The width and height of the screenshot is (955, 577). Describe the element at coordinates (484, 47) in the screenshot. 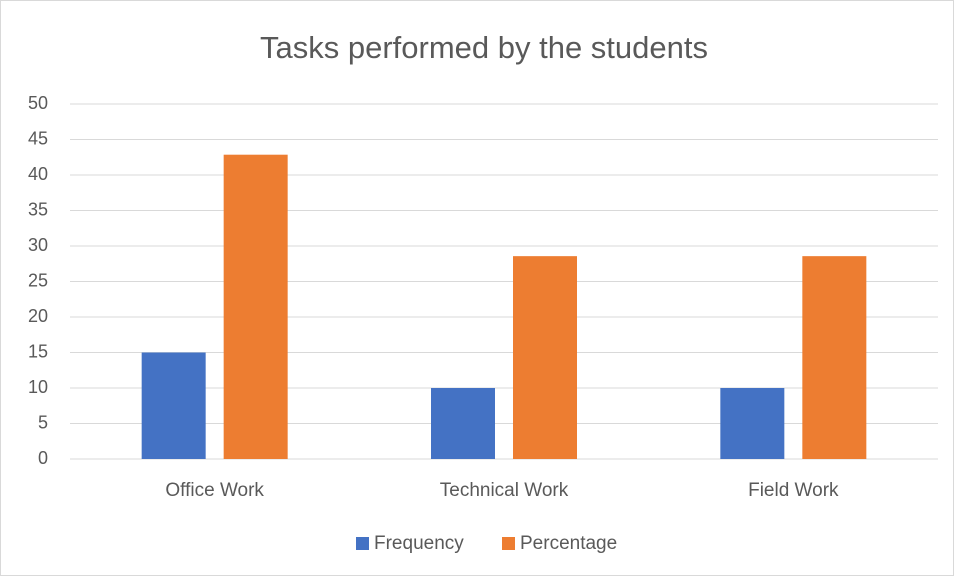

I see `chart-title: Tasks performed by the students` at that location.